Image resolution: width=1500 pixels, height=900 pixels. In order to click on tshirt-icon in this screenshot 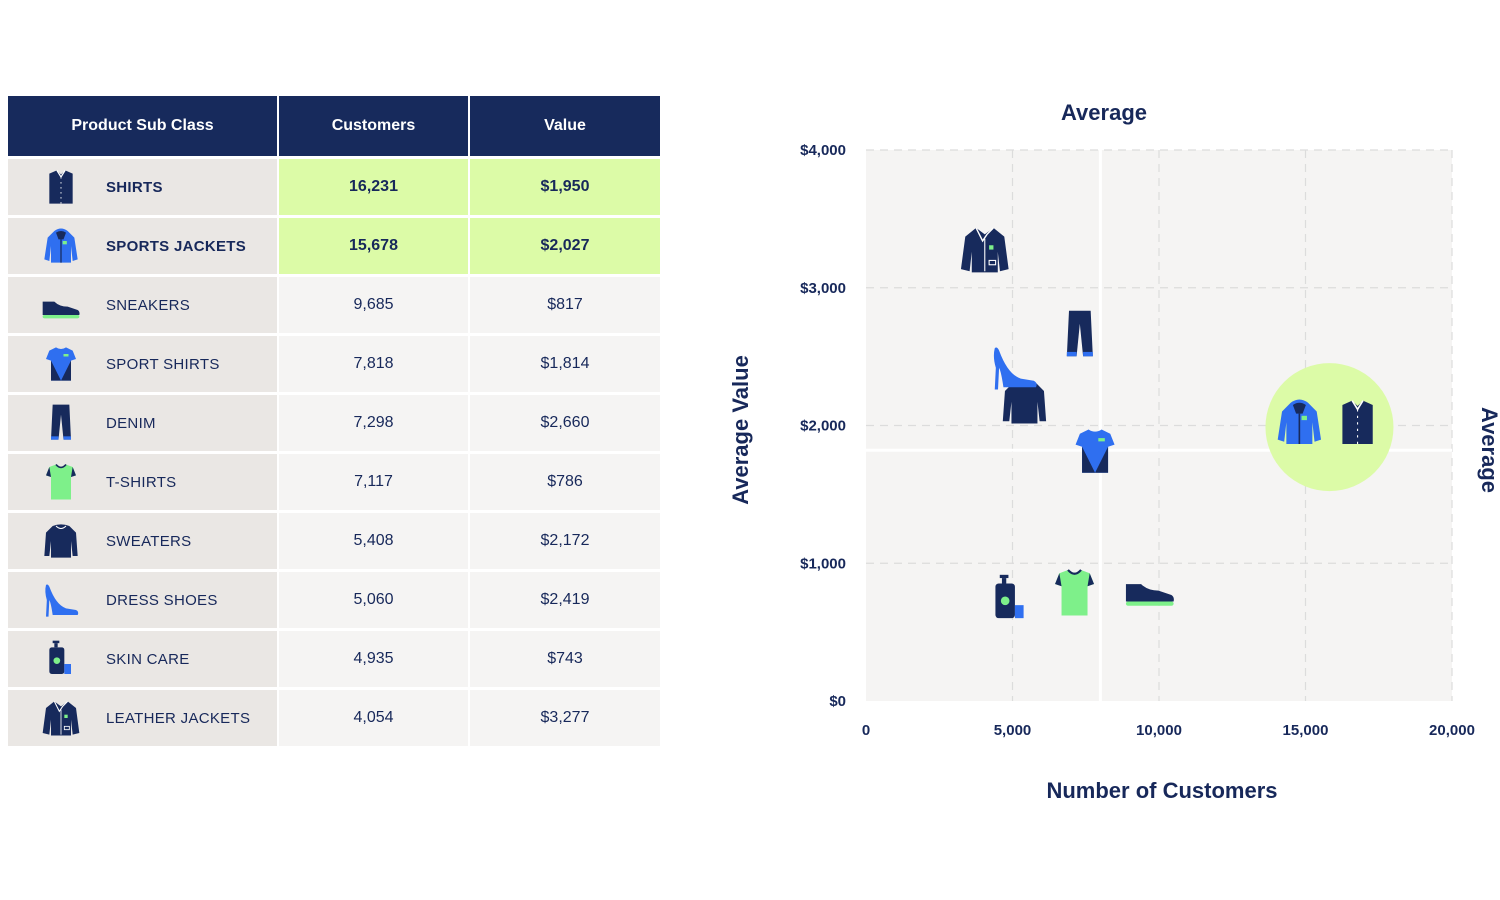, I will do `click(61, 482)`.